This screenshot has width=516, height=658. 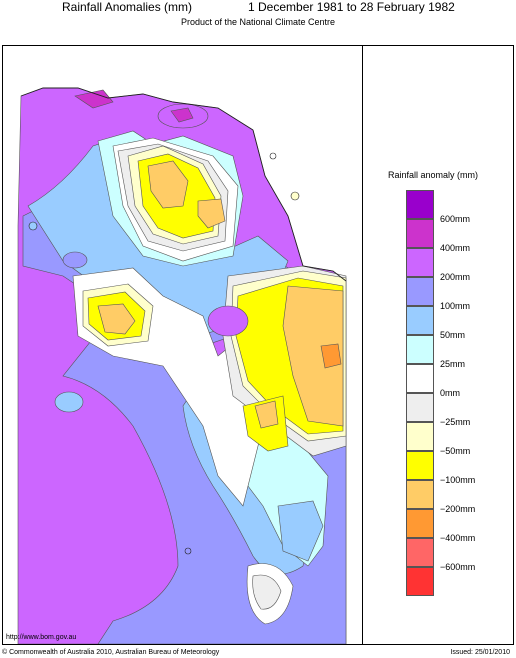 I want to click on legend-title: Rainfall anomaly (mm), so click(x=433, y=175).